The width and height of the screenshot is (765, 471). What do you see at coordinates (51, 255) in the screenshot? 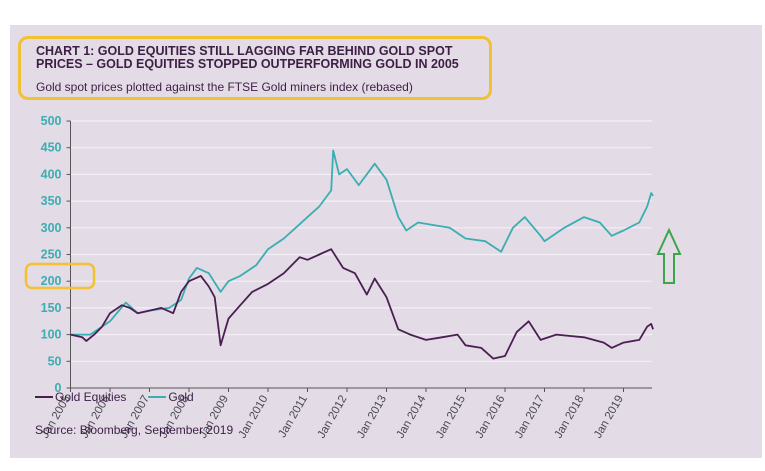
I see `y-tick-label: 250` at bounding box center [51, 255].